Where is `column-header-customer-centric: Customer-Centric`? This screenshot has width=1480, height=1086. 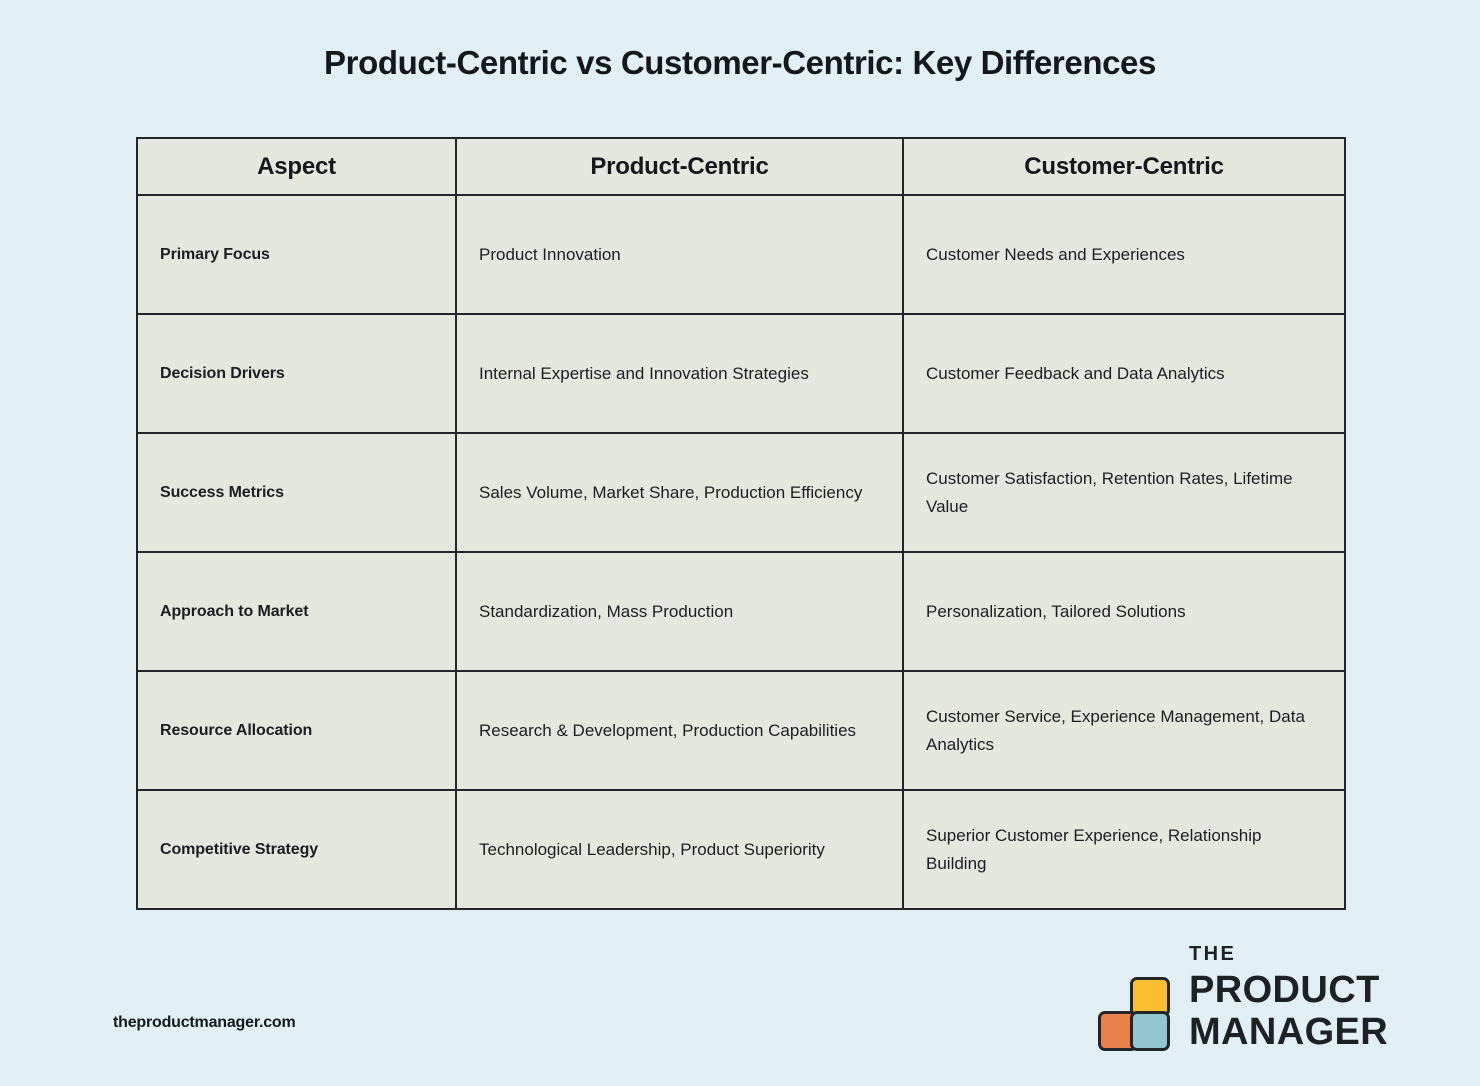 column-header-customer-centric: Customer-Centric is located at coordinates (1124, 166).